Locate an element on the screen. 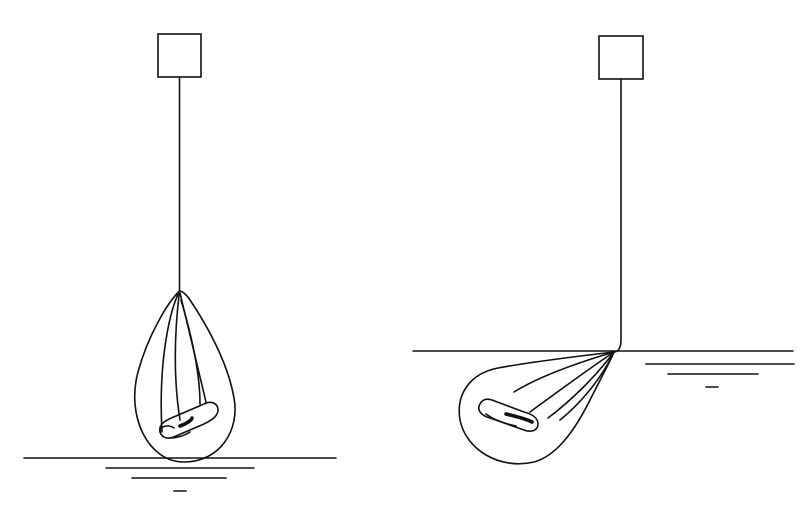 This screenshot has height=524, width=811. right-ground-symbol is located at coordinates (720, 375).